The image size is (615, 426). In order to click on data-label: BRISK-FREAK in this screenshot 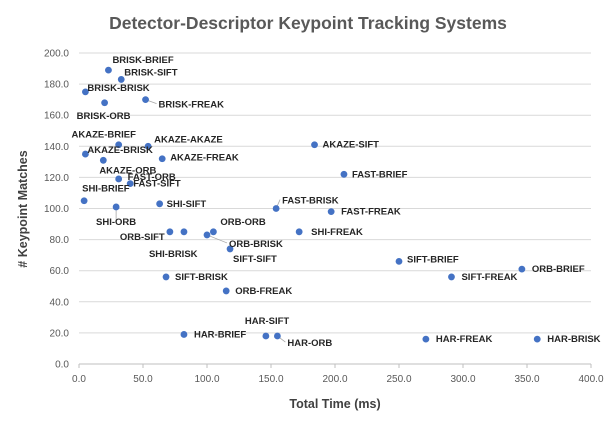, I will do `click(192, 105)`.